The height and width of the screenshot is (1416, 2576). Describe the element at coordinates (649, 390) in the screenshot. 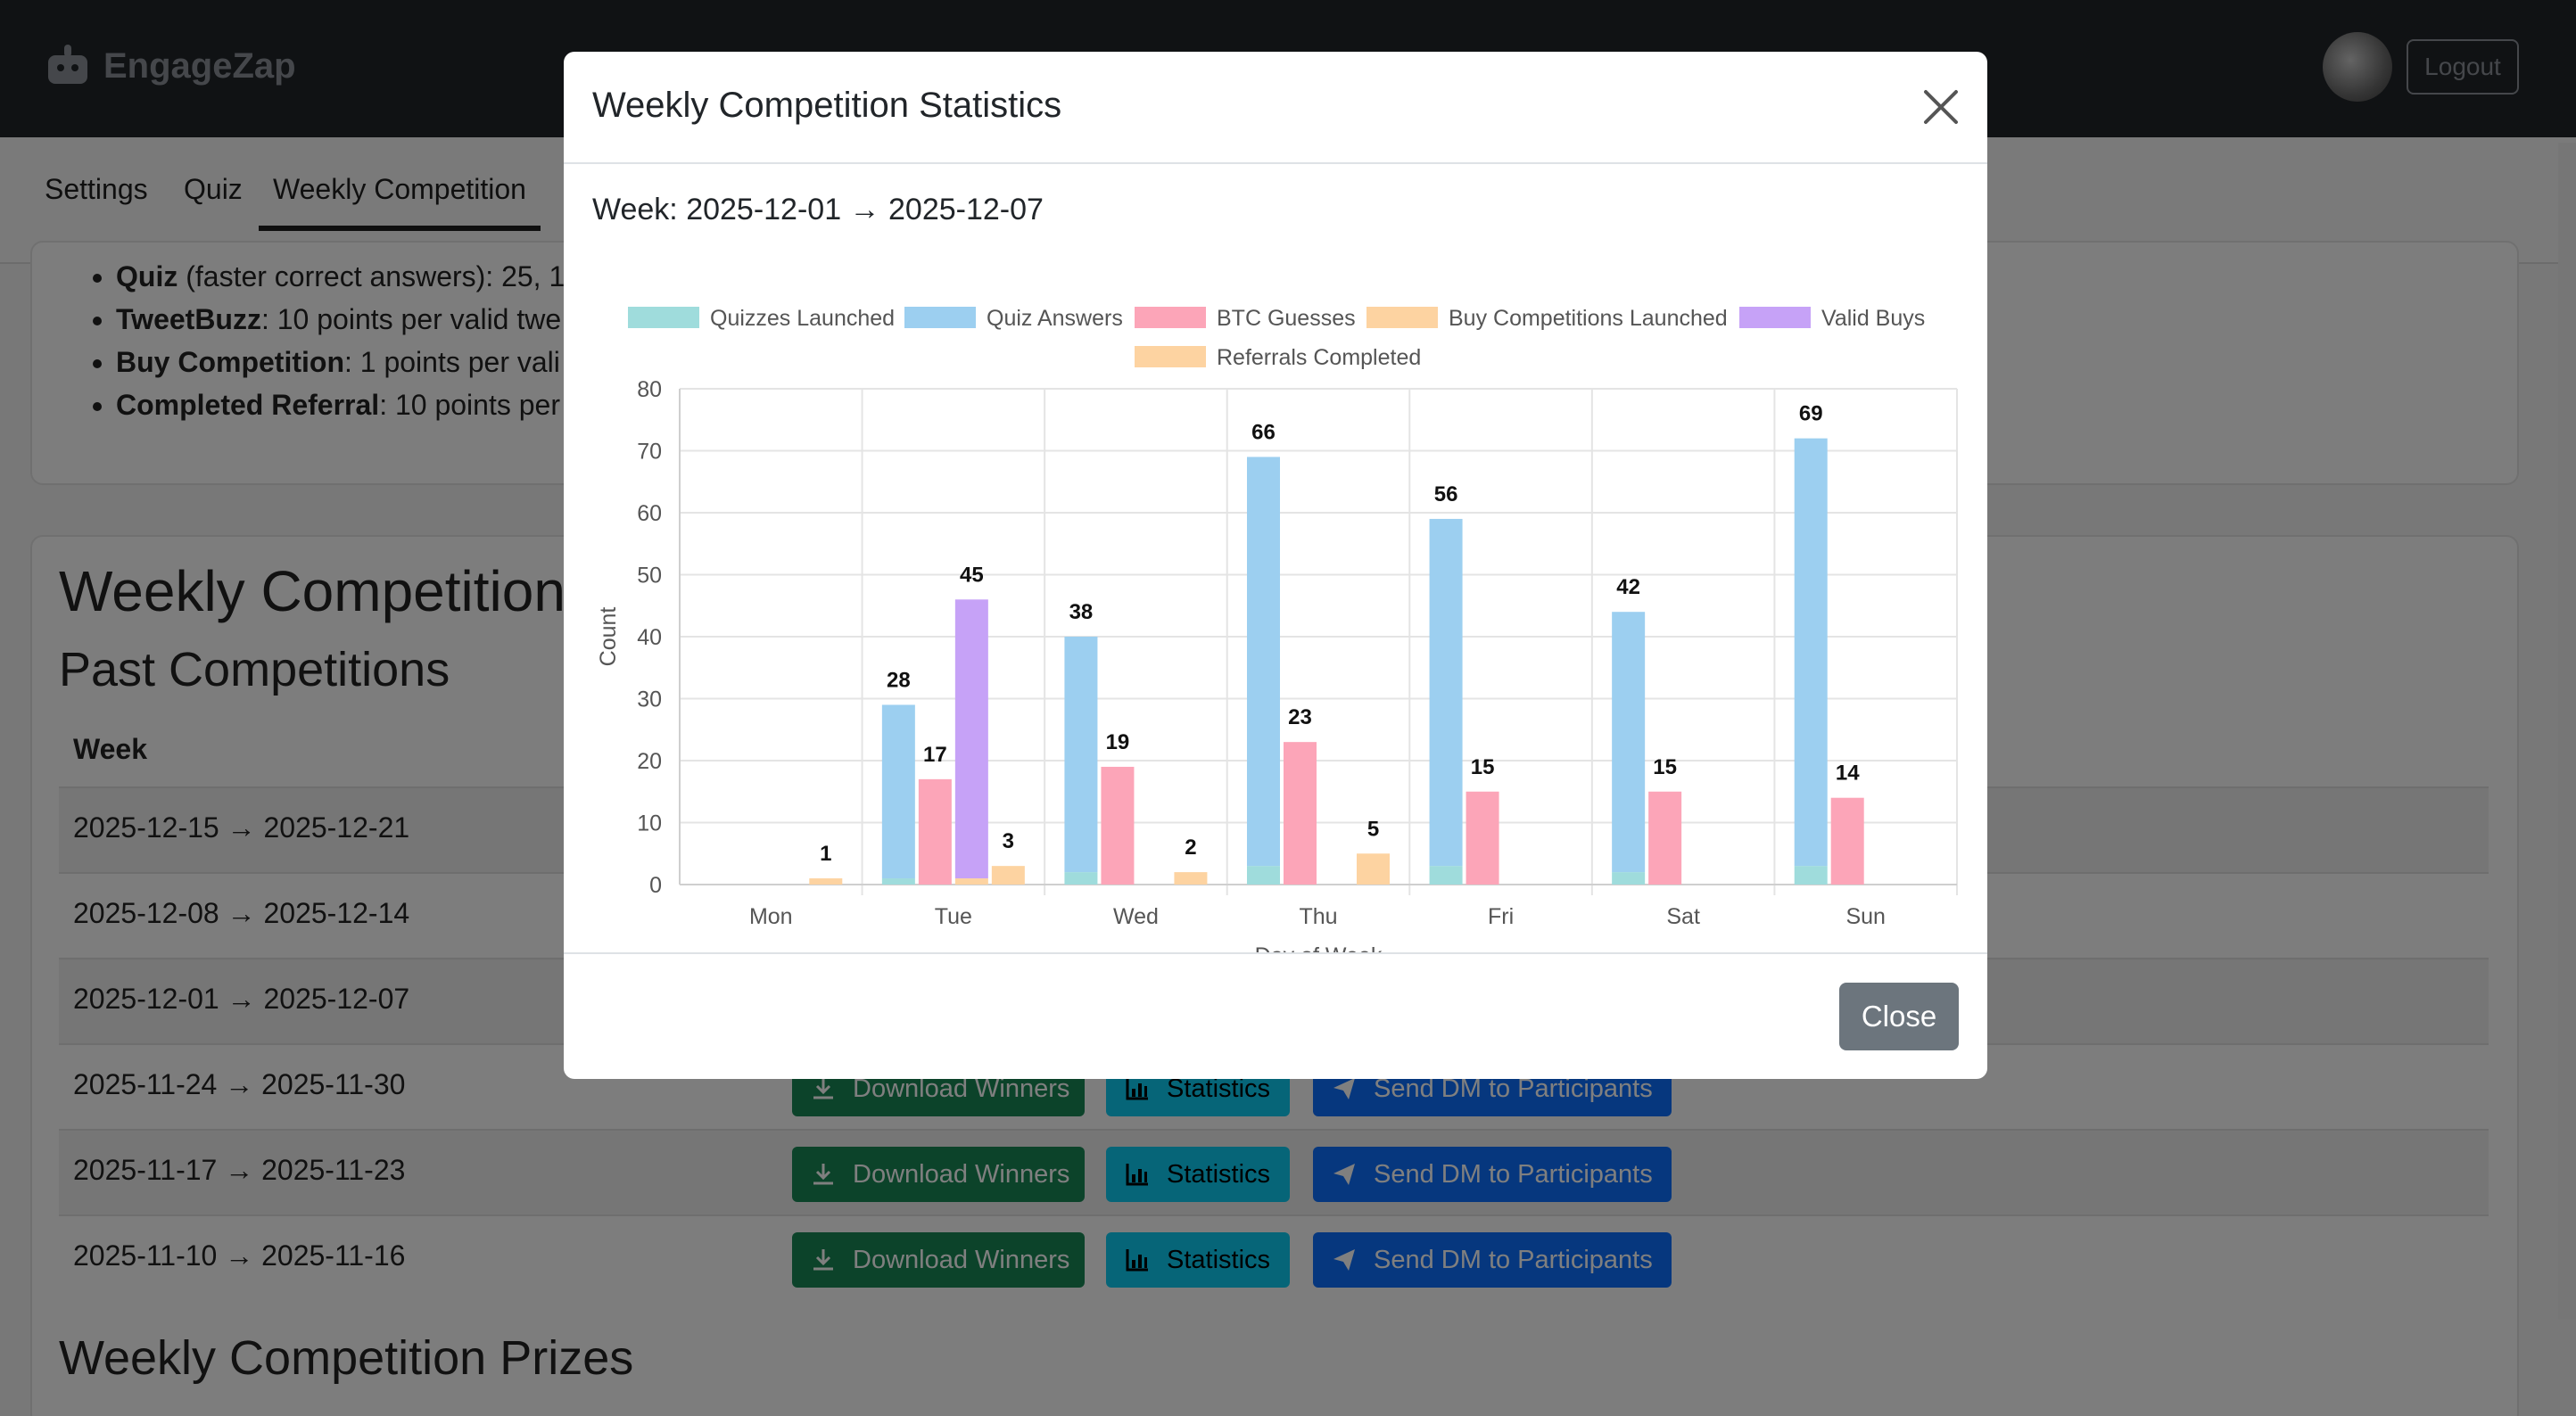

I see `y-tick-label: 80` at that location.